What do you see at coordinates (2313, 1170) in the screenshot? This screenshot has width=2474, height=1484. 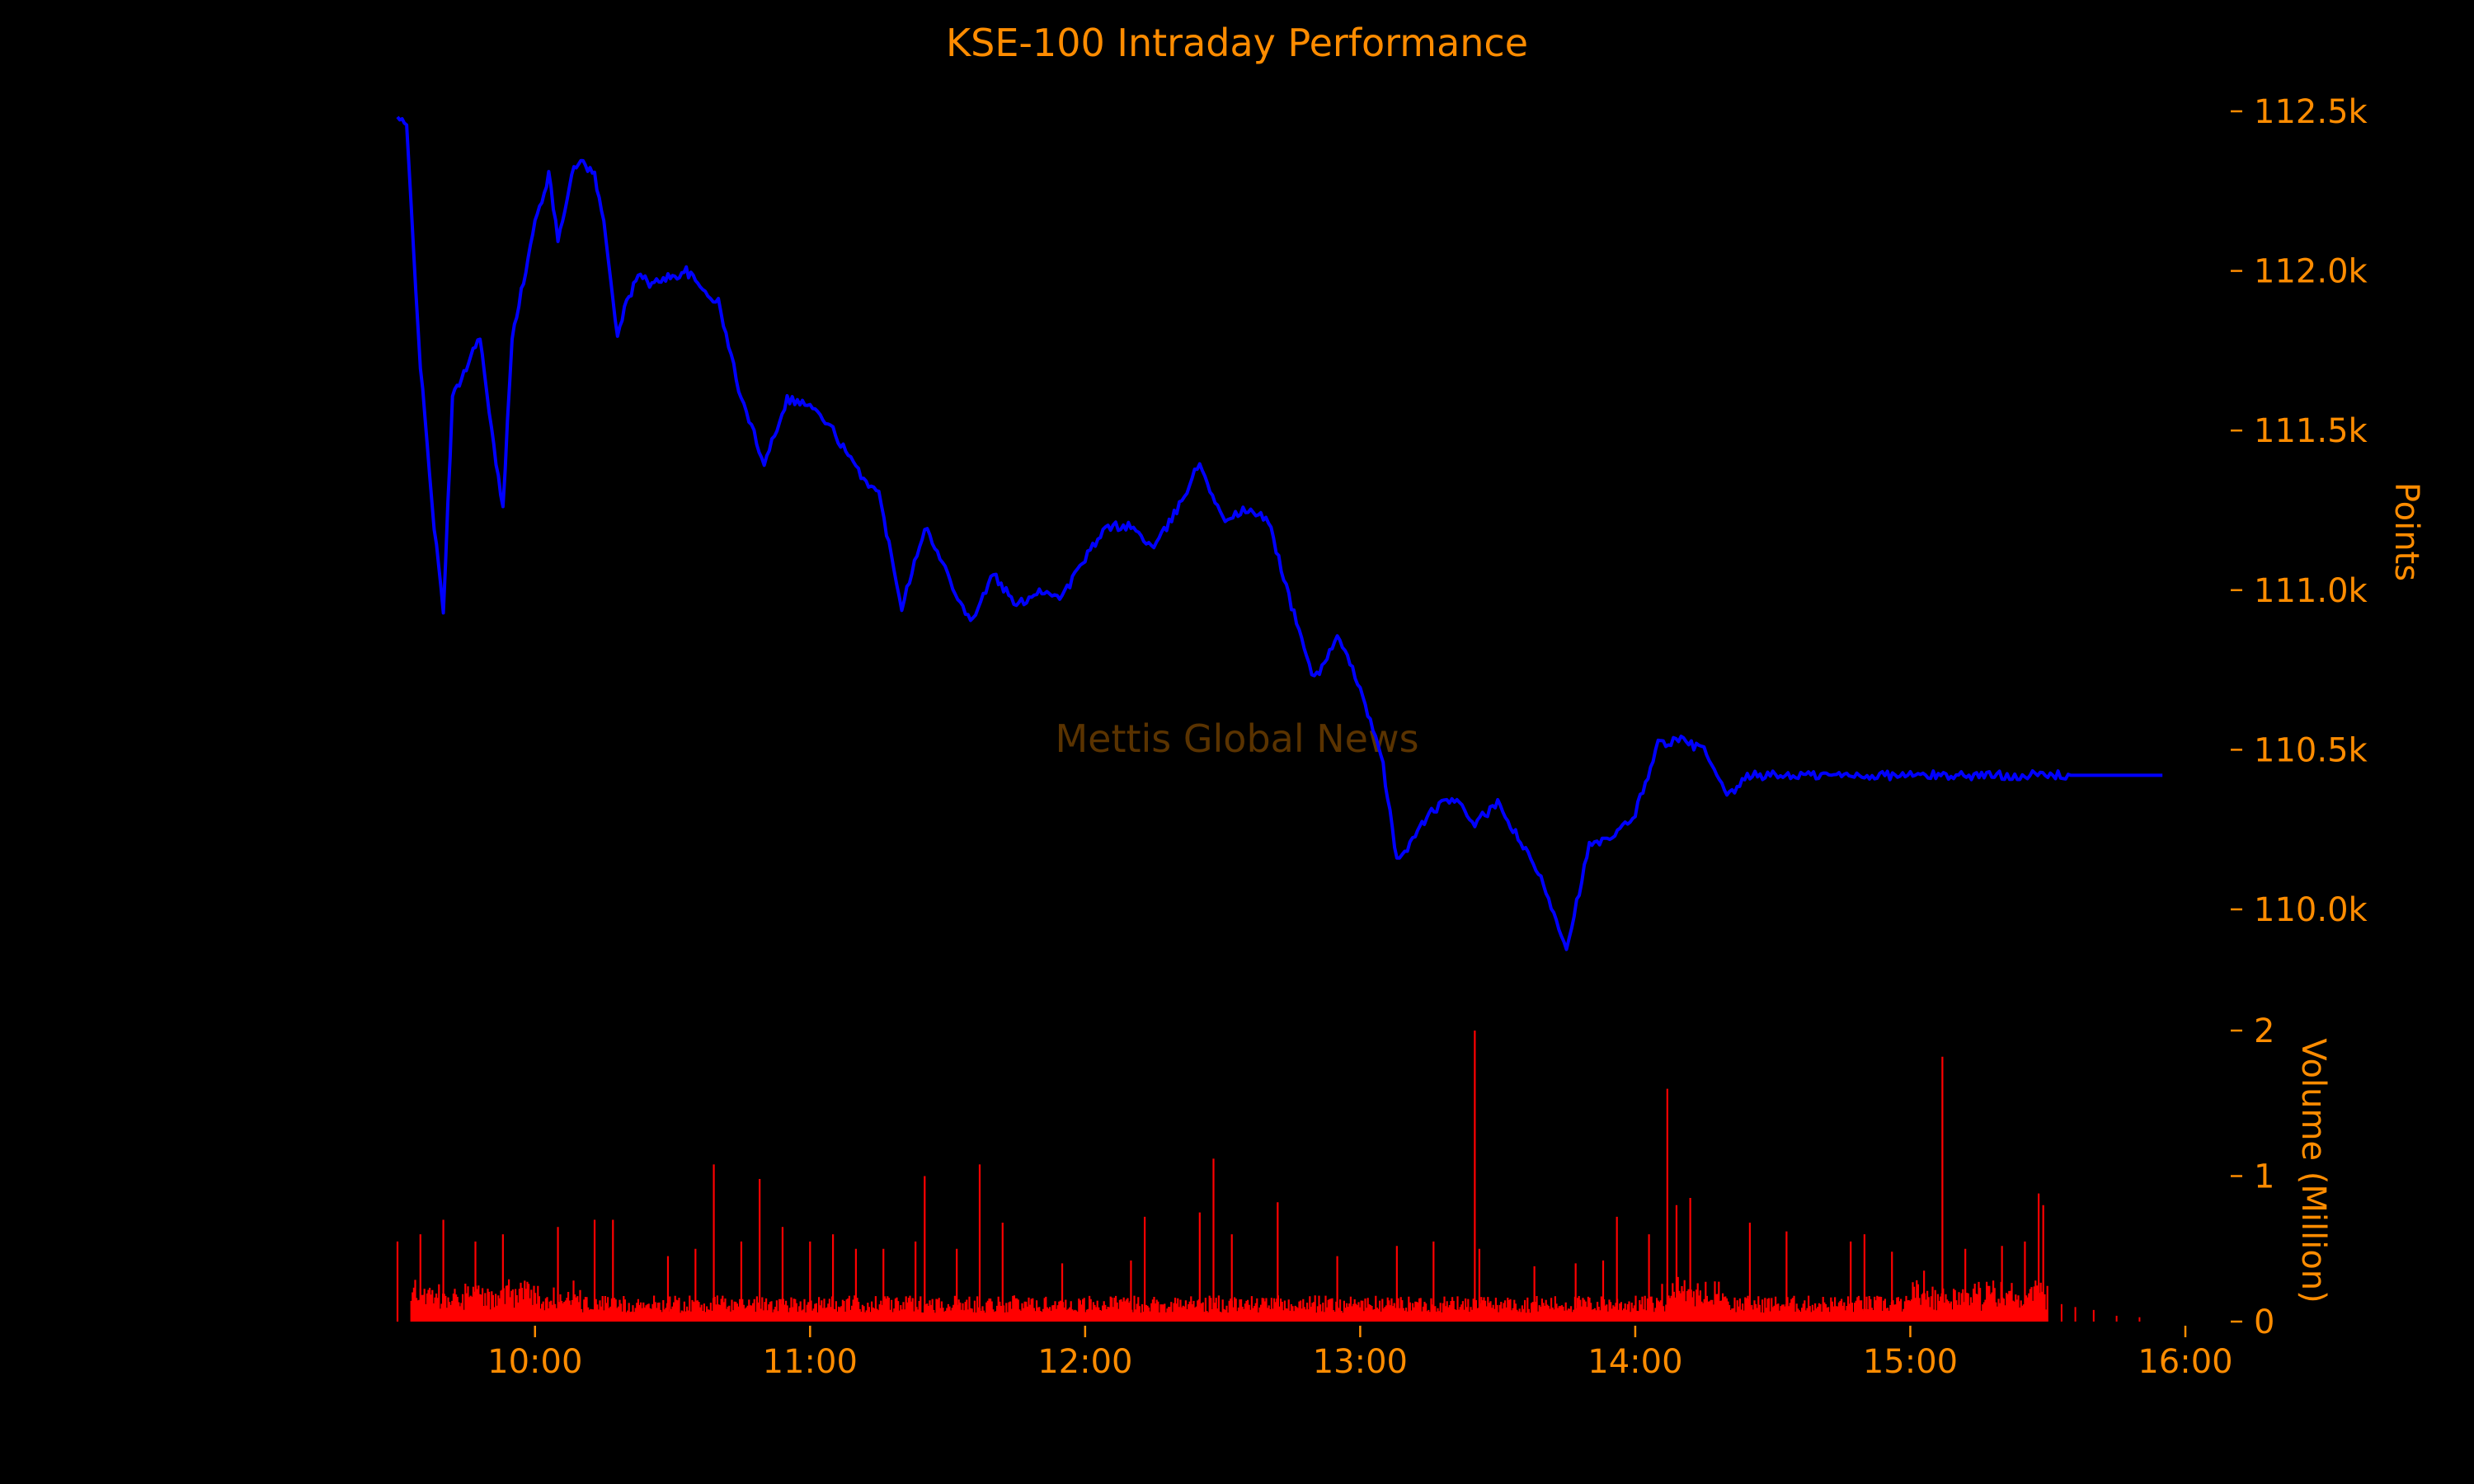 I see `volume-axis-label: Volume (Million)` at bounding box center [2313, 1170].